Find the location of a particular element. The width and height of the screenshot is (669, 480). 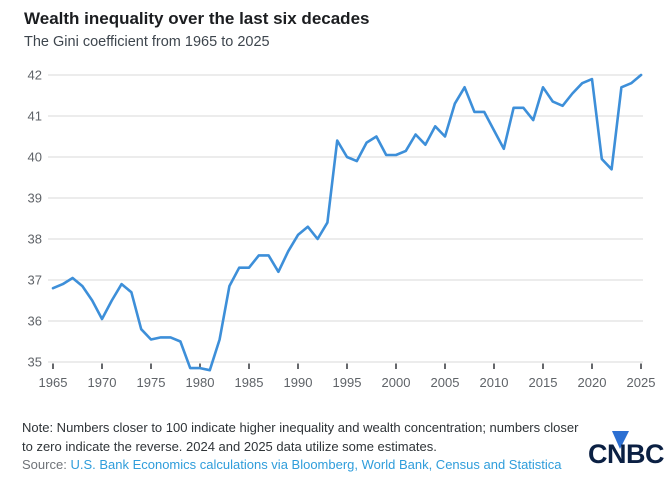

x-tick-label: 1980 is located at coordinates (200, 382).